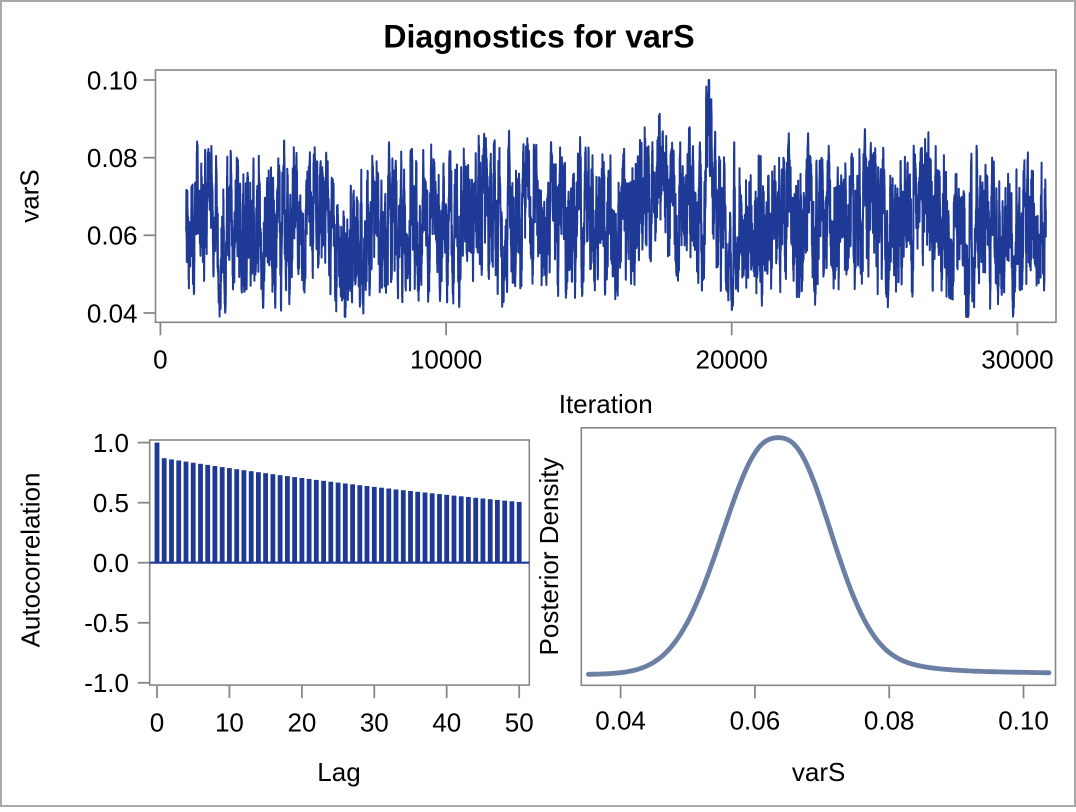 The height and width of the screenshot is (812, 1076). Describe the element at coordinates (374, 723) in the screenshot. I see `svg-text: 30` at that location.